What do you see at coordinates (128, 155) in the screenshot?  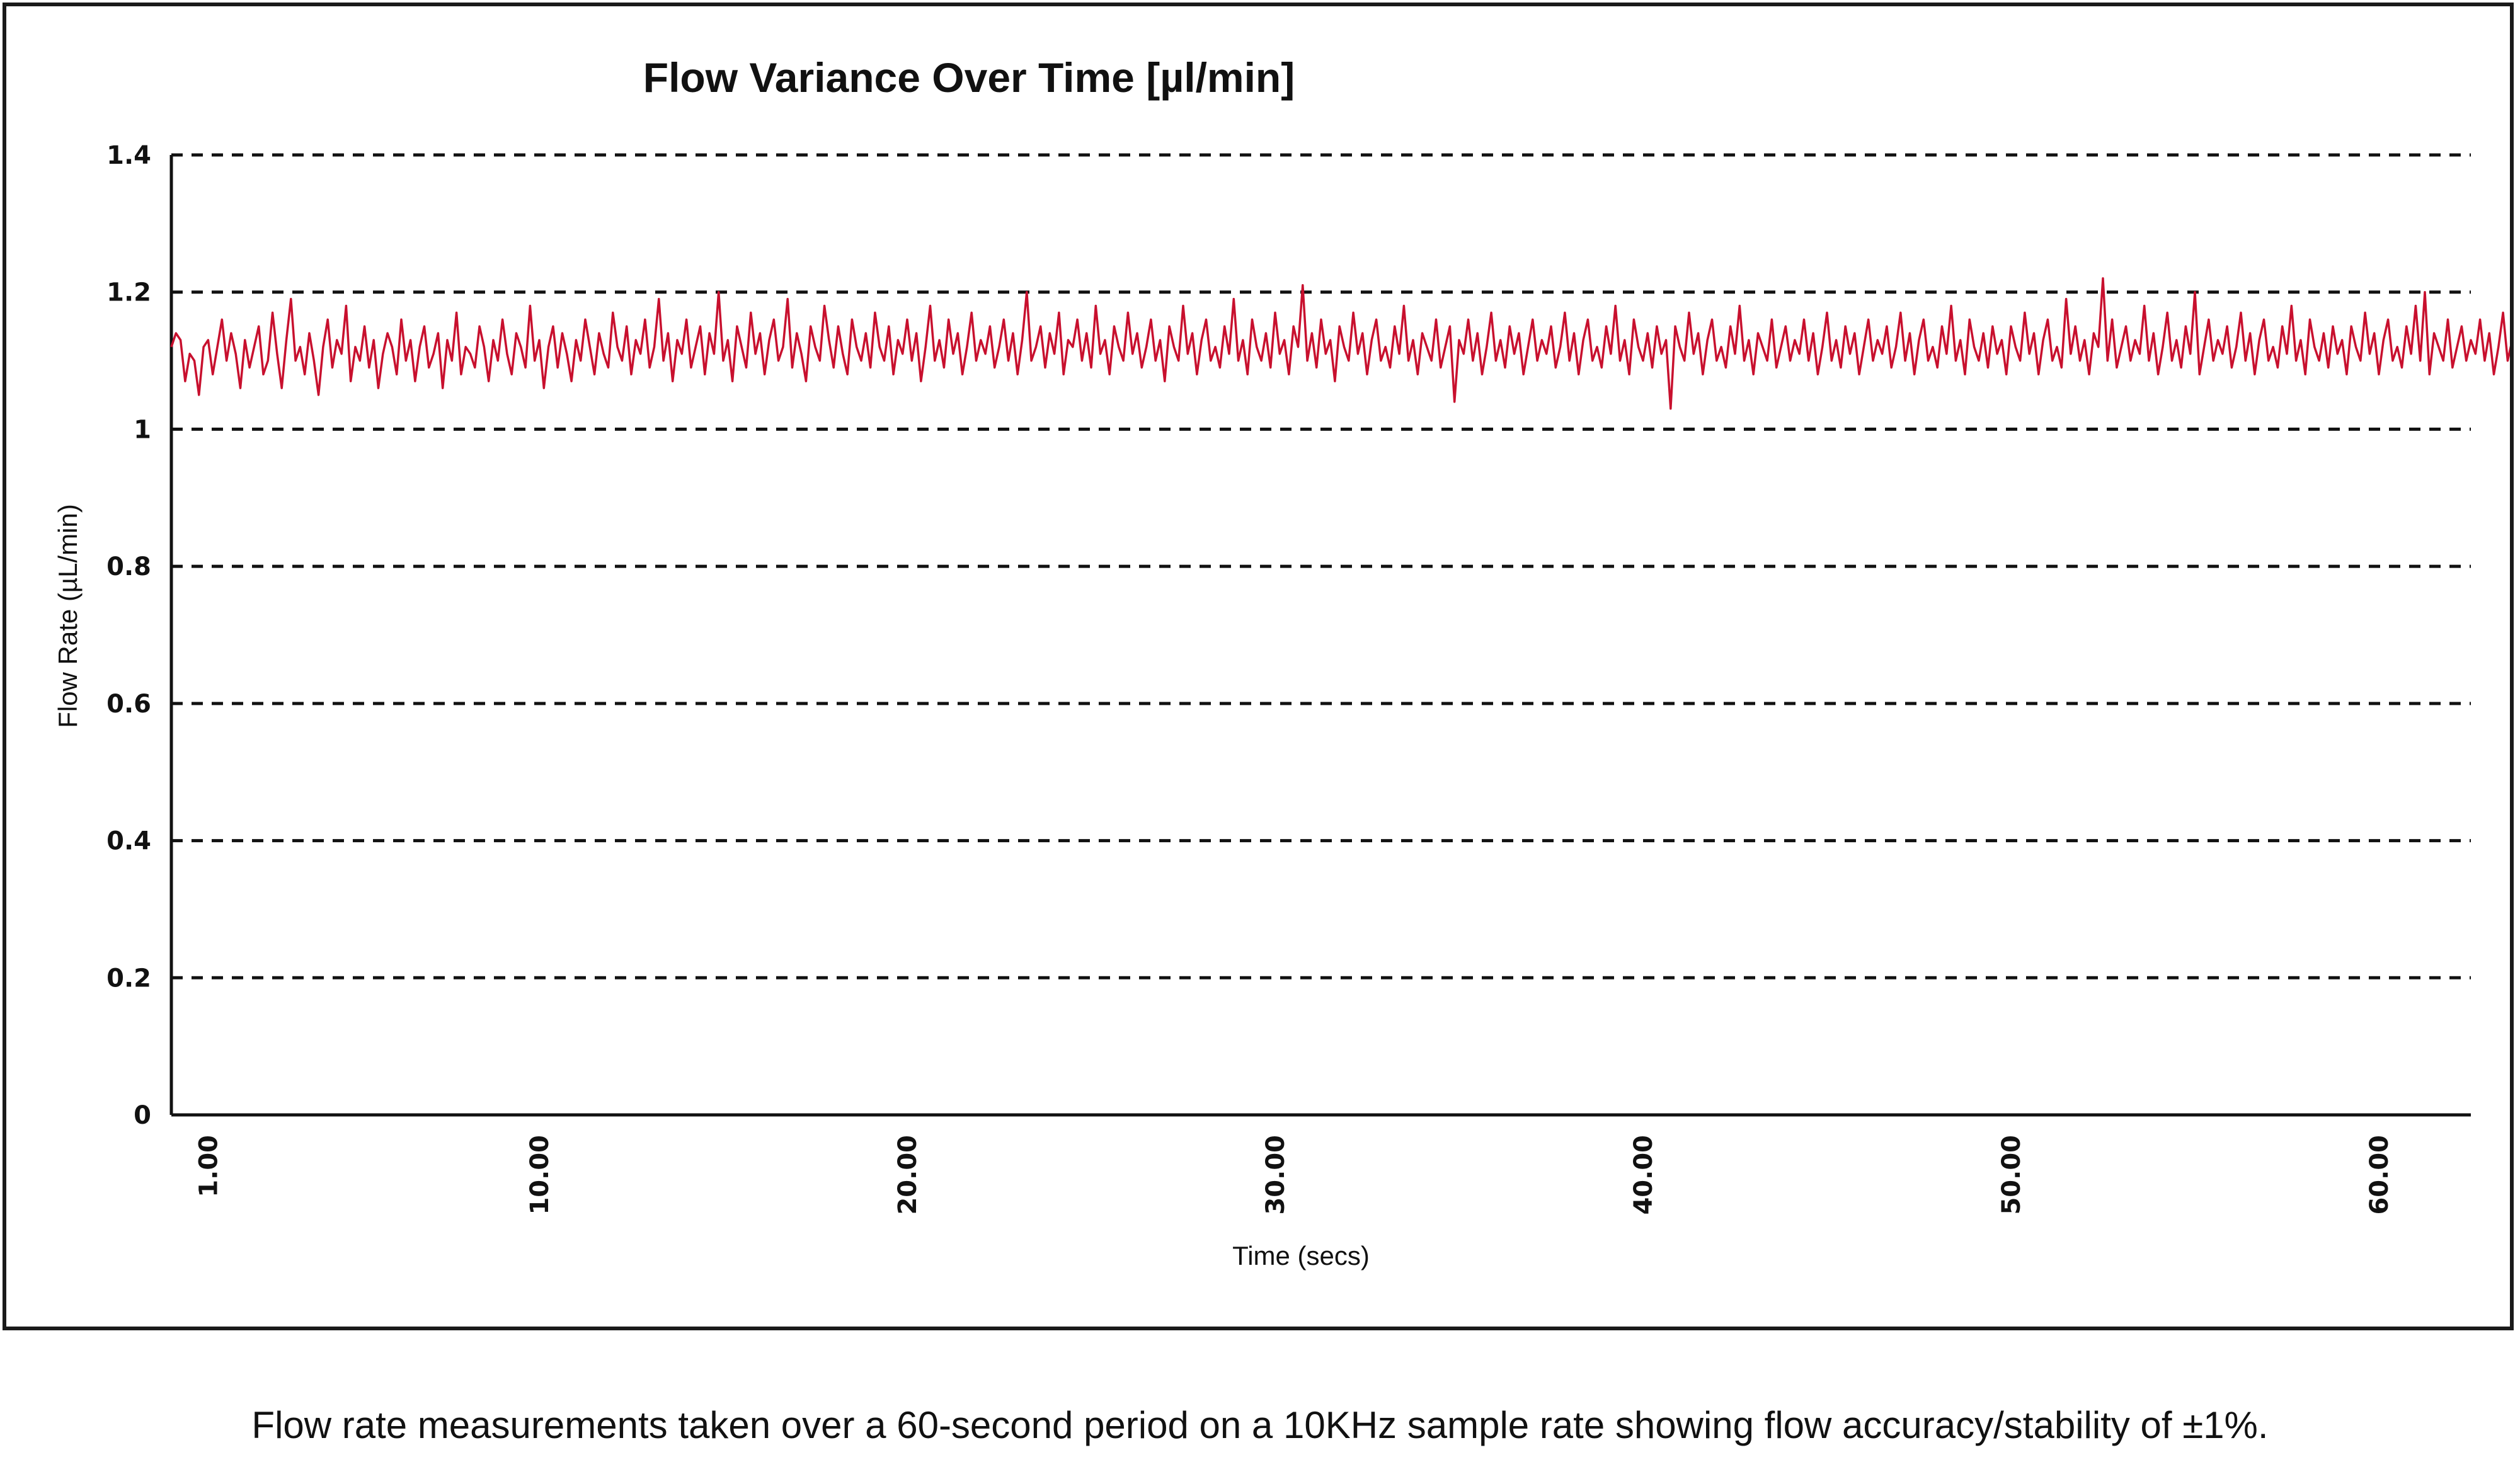 I see `y-tick-label: 1.4` at bounding box center [128, 155].